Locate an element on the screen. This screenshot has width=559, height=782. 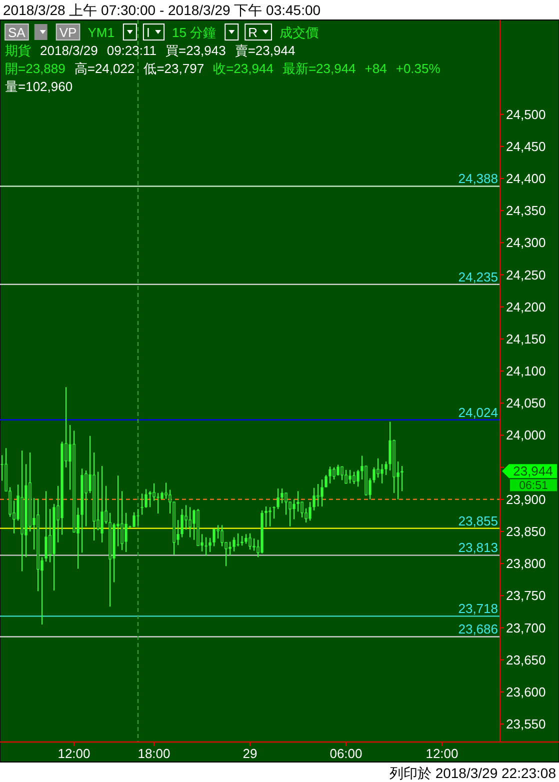
y-tick-label: 24,150 is located at coordinates (526, 338).